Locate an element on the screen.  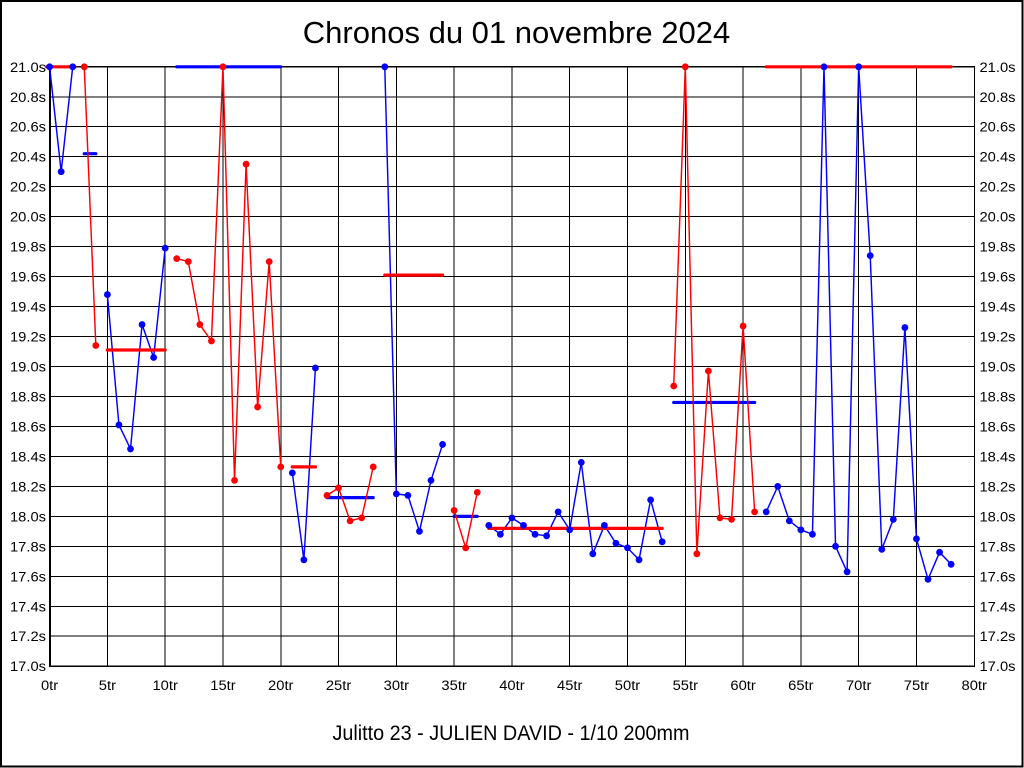
svg-text: 35tr is located at coordinates (454, 685).